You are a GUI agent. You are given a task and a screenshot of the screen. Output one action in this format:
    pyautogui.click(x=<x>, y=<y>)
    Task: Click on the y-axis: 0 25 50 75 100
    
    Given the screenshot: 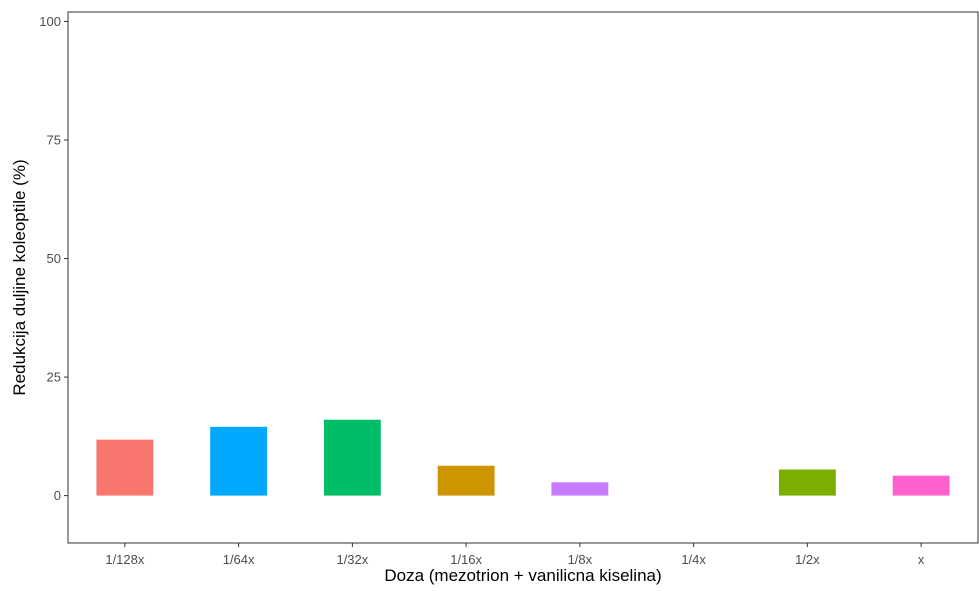 What is the action you would take?
    pyautogui.click(x=53, y=258)
    